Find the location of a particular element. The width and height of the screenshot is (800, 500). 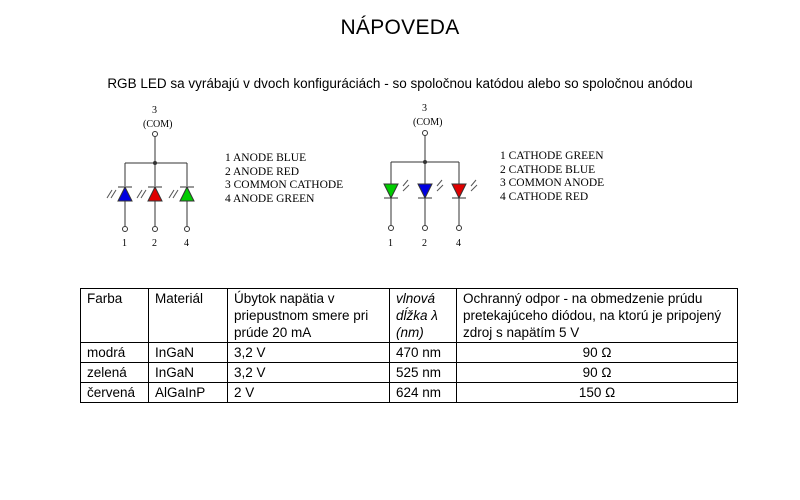

left-com-terminal is located at coordinates (155, 134).